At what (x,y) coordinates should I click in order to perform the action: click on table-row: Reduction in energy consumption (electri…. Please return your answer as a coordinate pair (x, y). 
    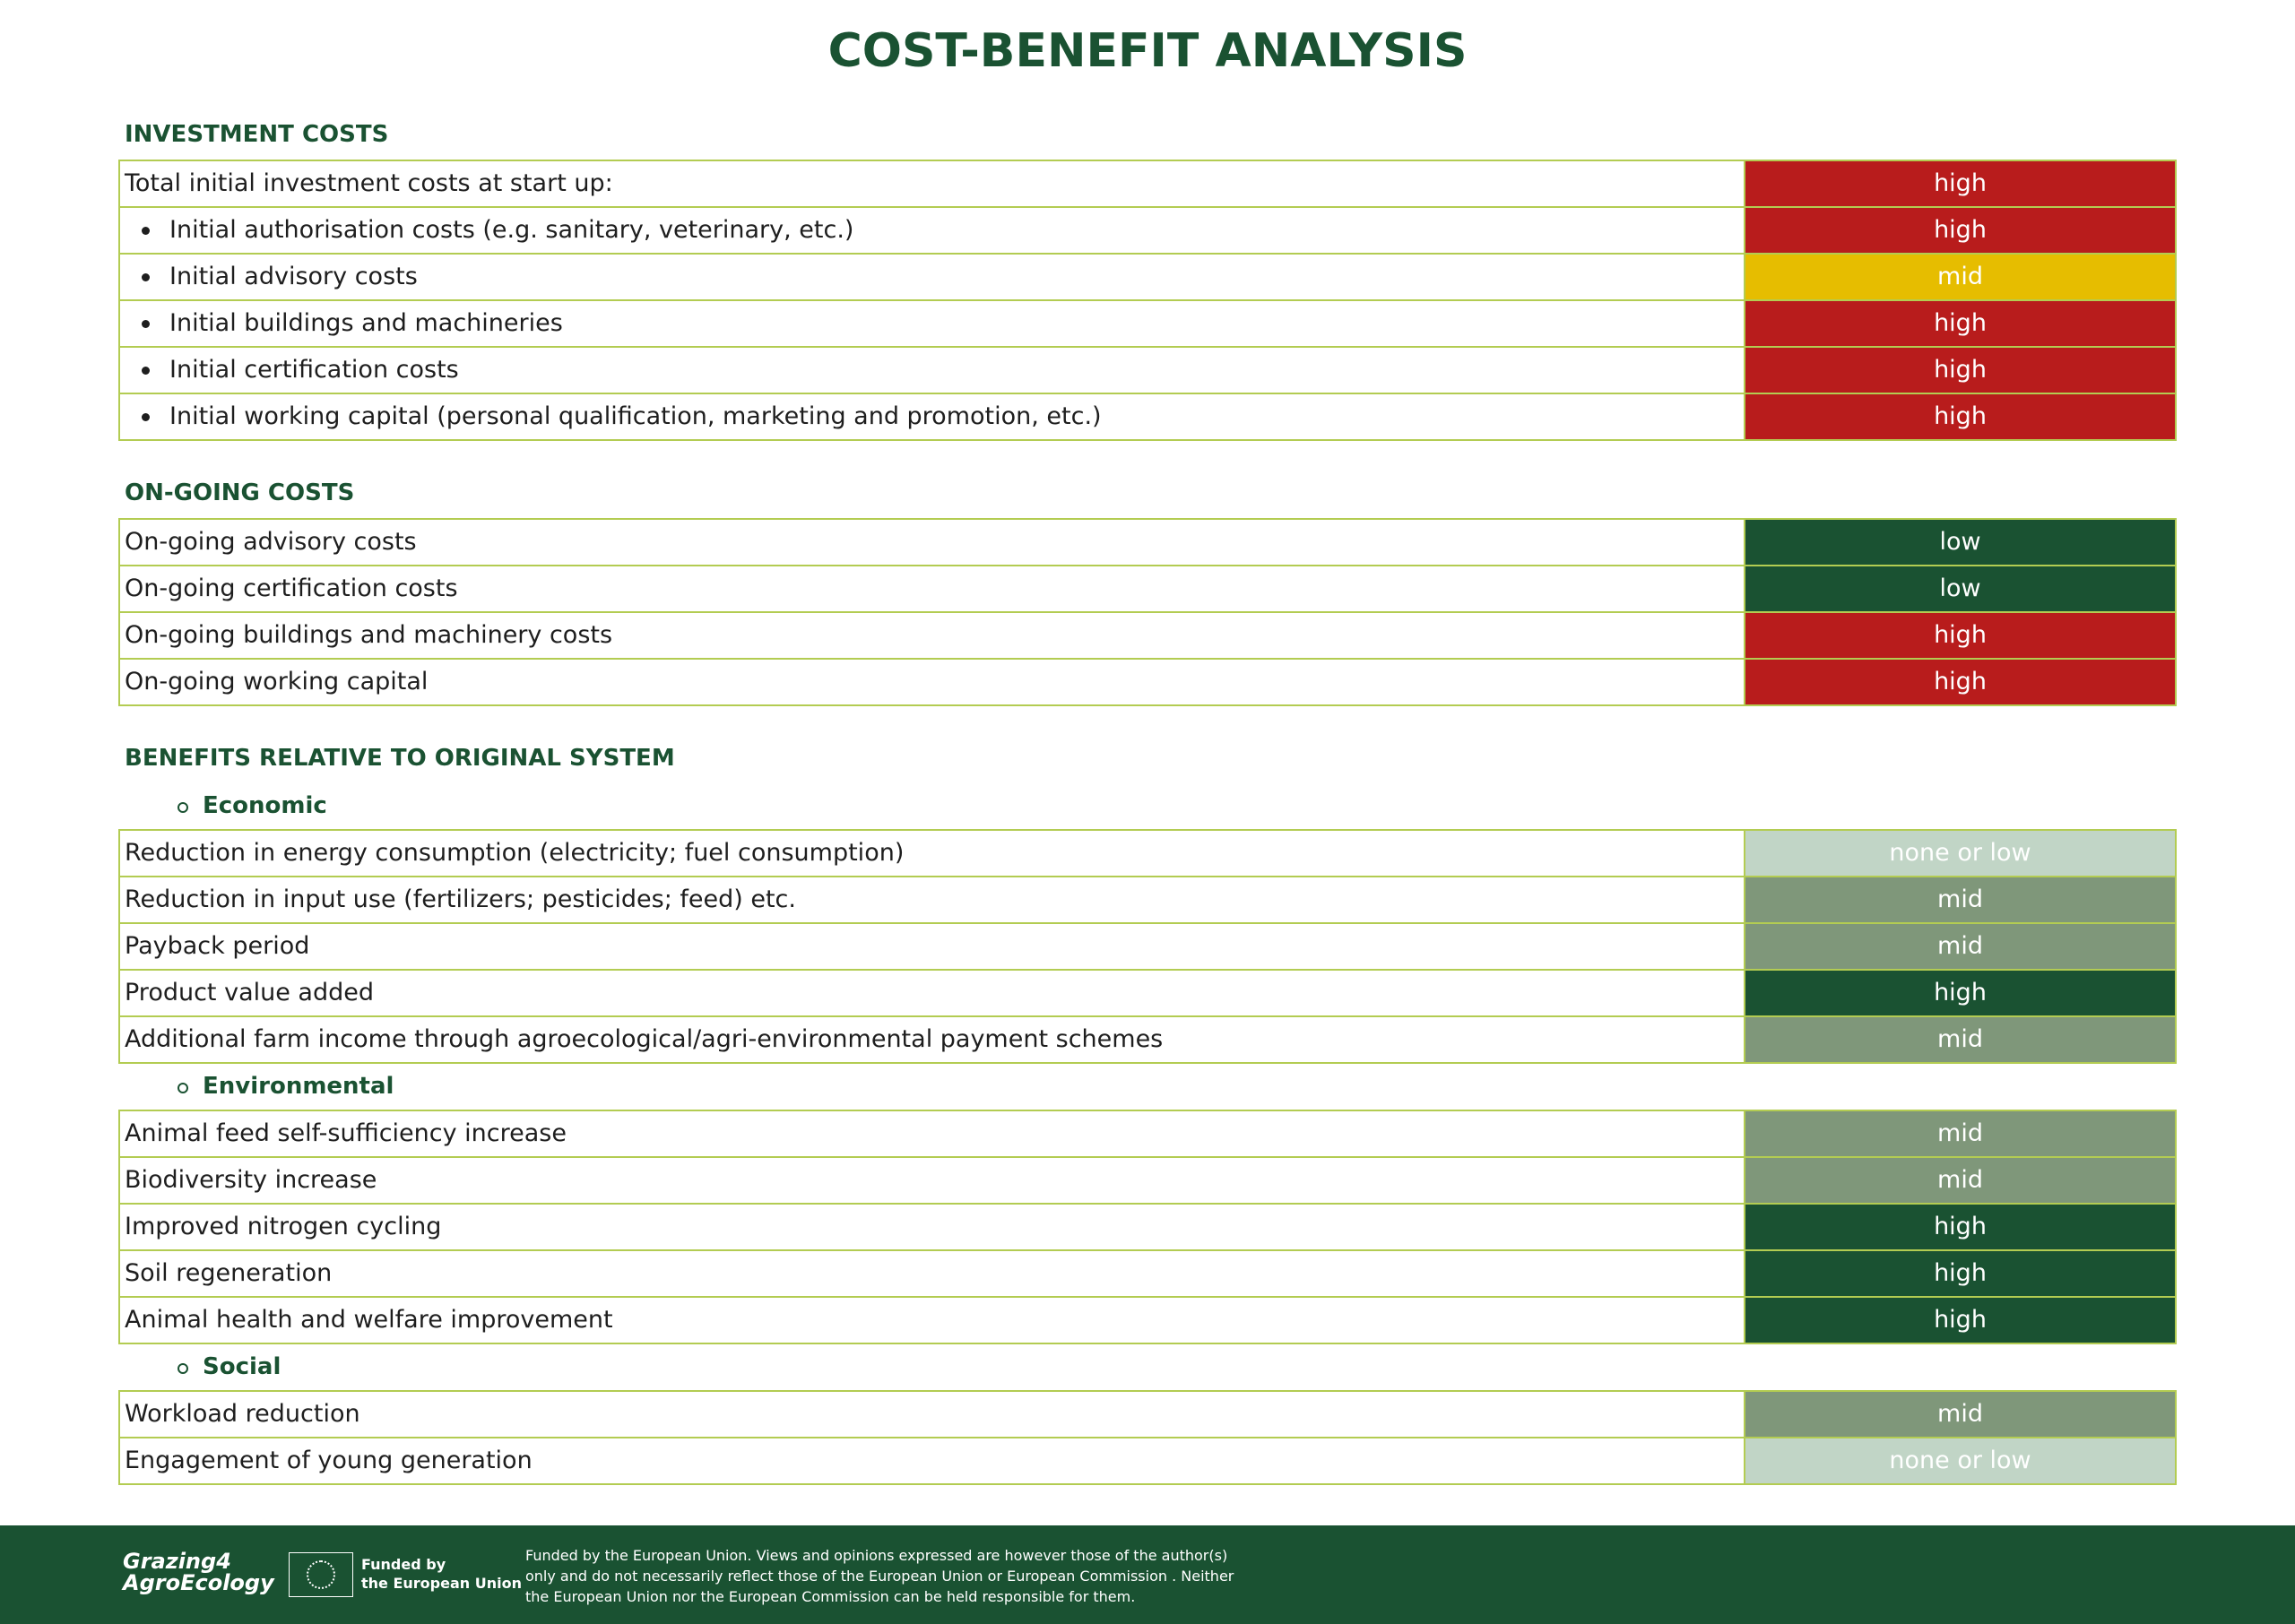
    Looking at the image, I should click on (1148, 854).